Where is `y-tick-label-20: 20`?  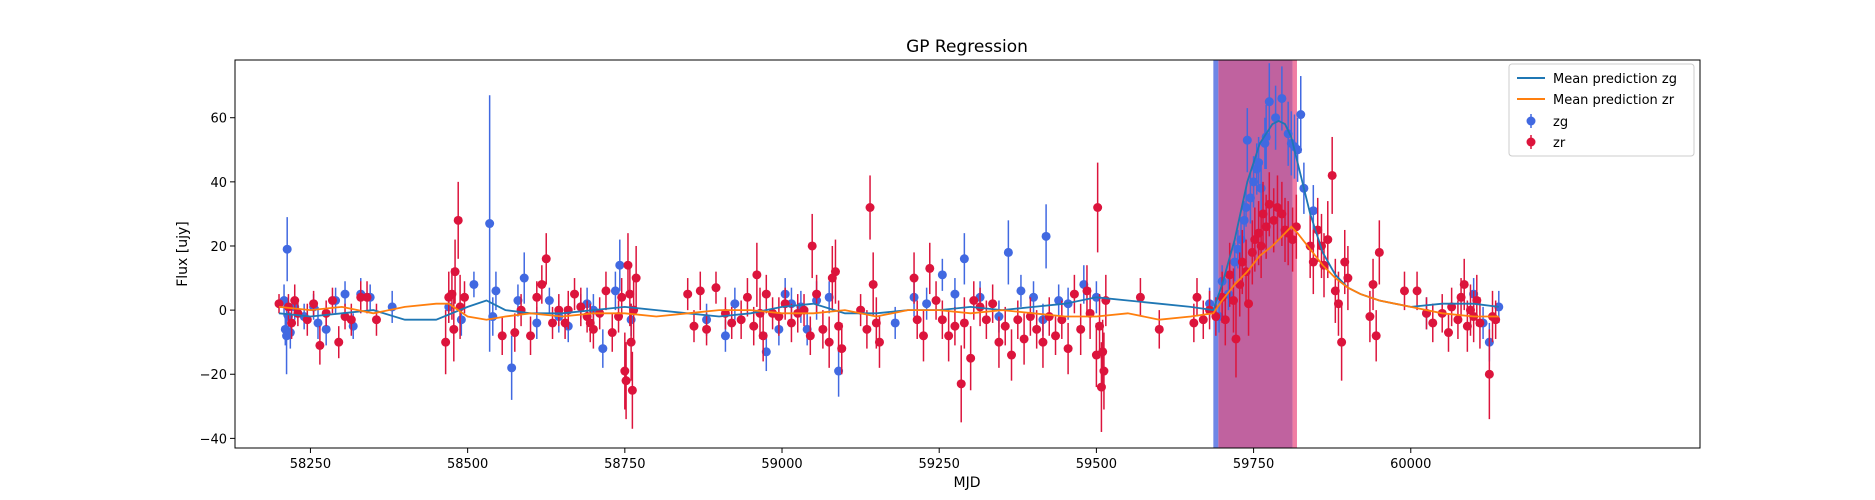
y-tick-label-20: 20 is located at coordinates (218, 247).